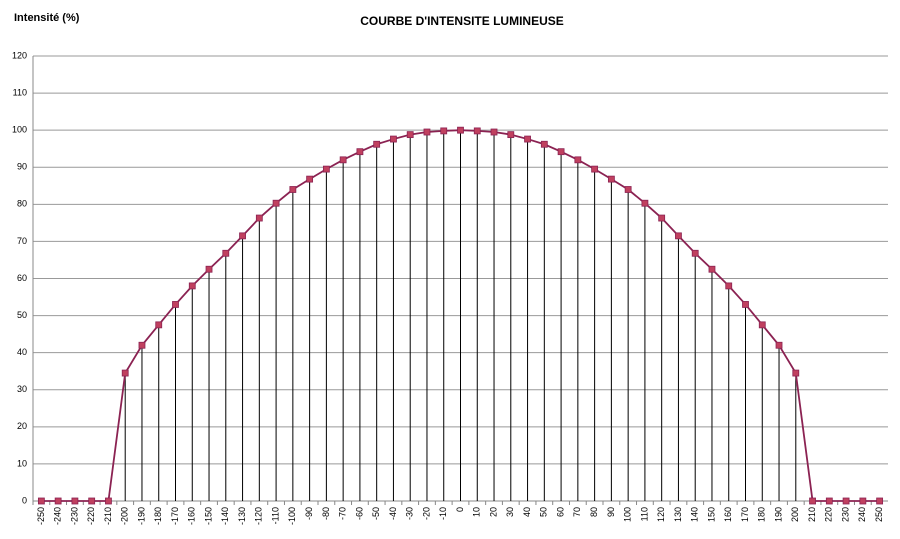 This screenshot has height=539, width=900. What do you see at coordinates (309, 513) in the screenshot?
I see `x-tick-label: -90` at bounding box center [309, 513].